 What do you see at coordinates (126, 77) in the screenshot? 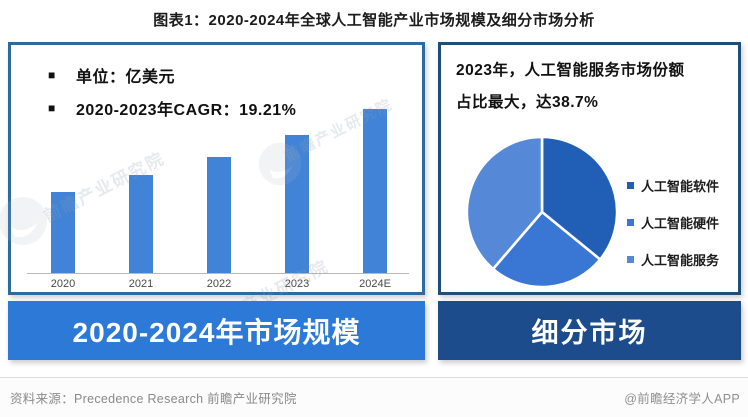
I see `unit-note-label: 单位：亿美元` at bounding box center [126, 77].